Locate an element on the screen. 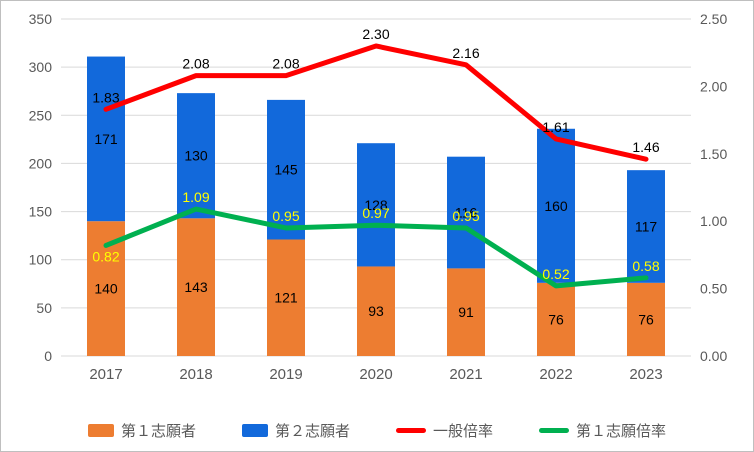 The image size is (754, 452). right-axis-tick-label: 2.50 is located at coordinates (713, 19).